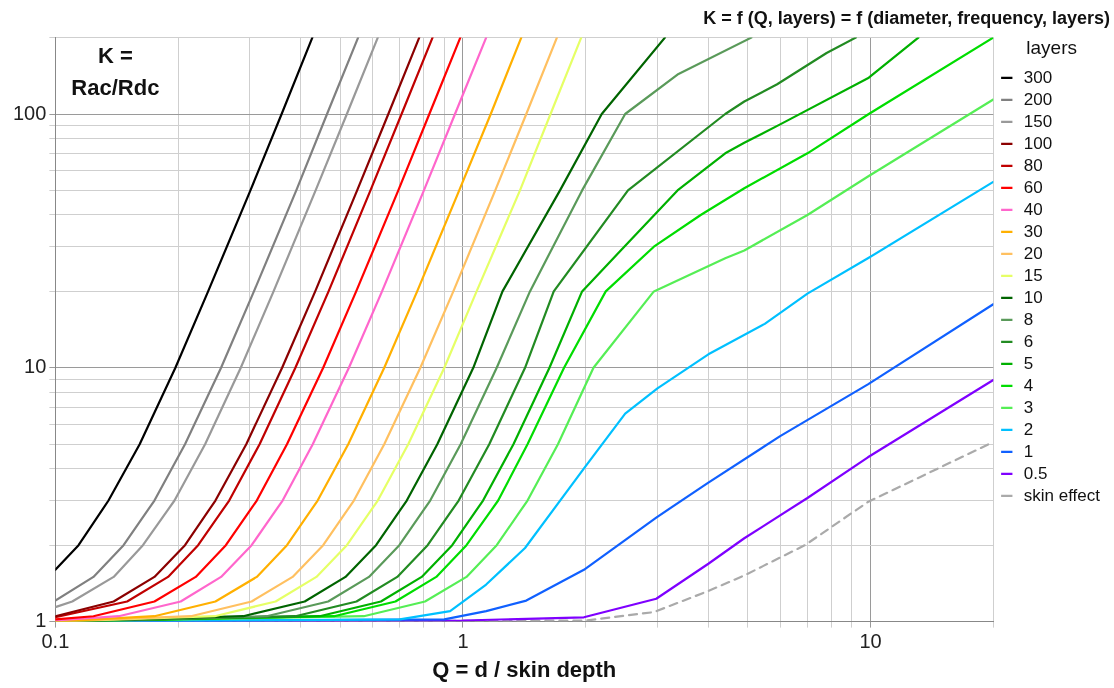  What do you see at coordinates (1038, 121) in the screenshot?
I see `legend-label: 150` at bounding box center [1038, 121].